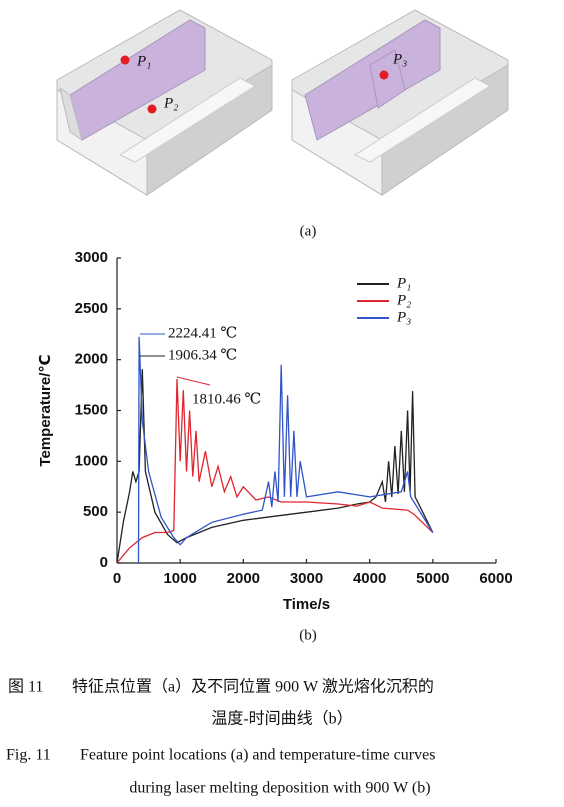 The height and width of the screenshot is (807, 564). I want to click on y-tick-label: 2000, so click(91, 359).